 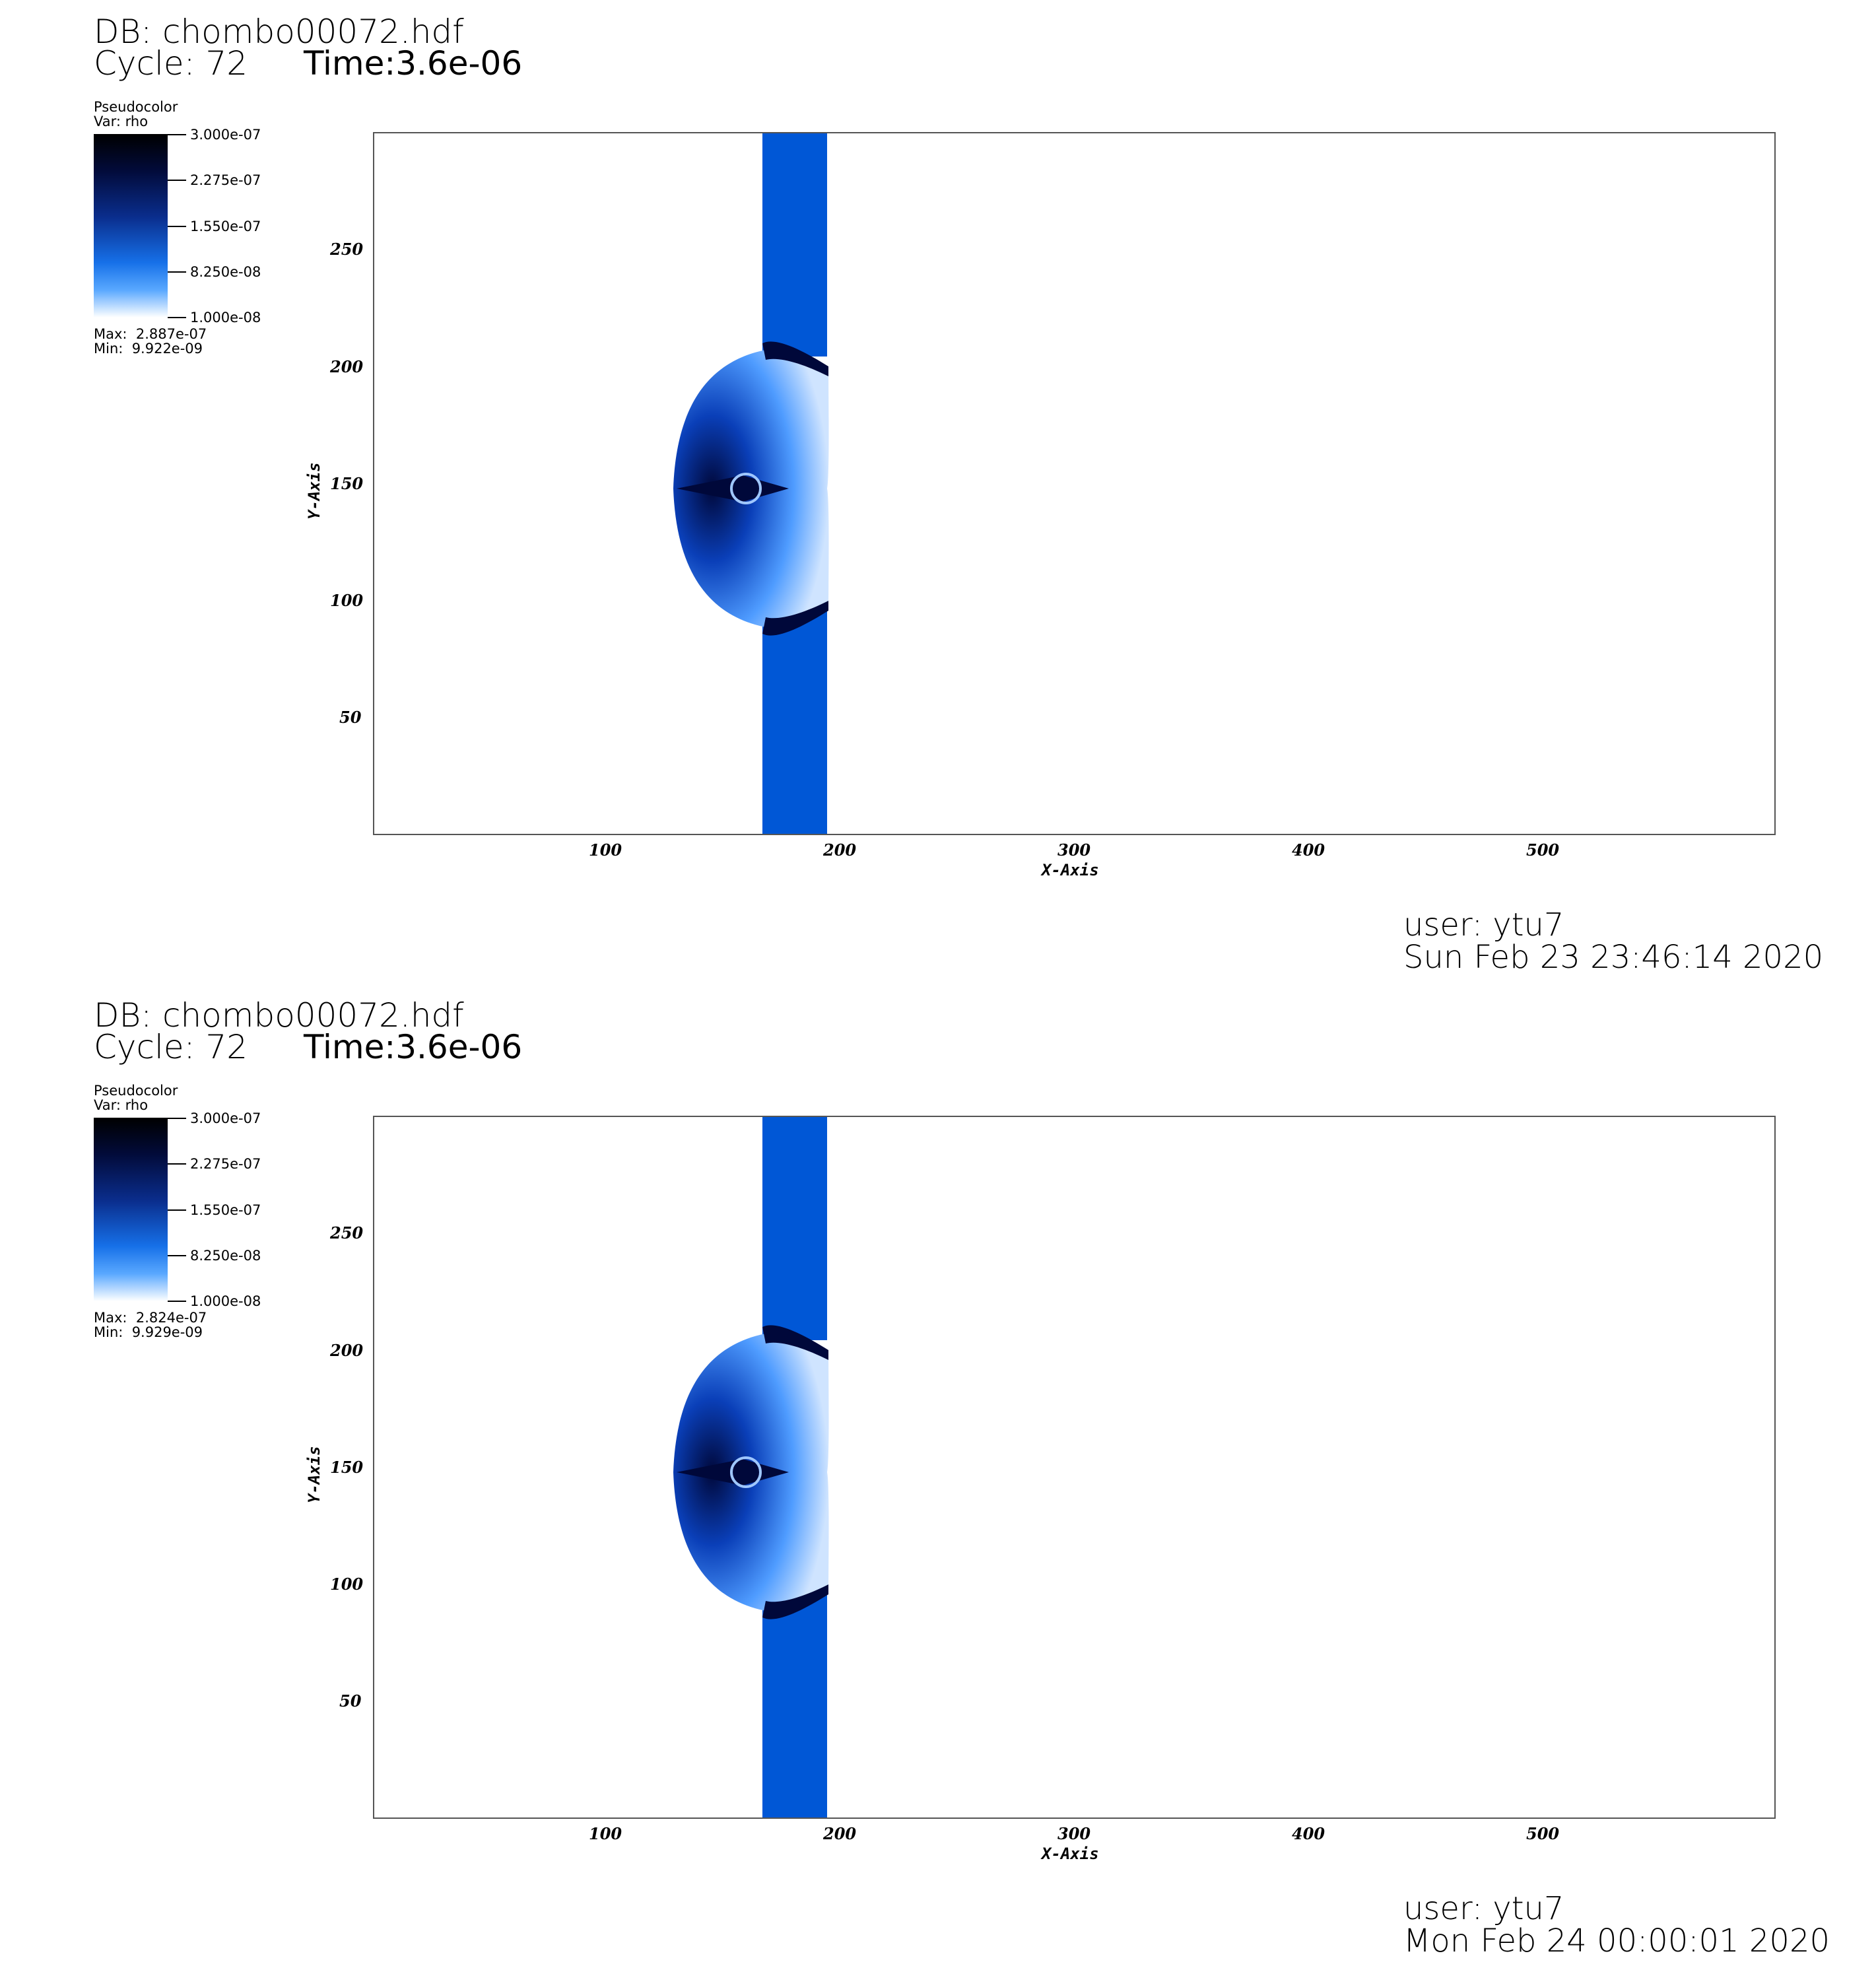 What do you see at coordinates (150, 1318) in the screenshot?
I see `legend-max: Max: 2.824e-07` at bounding box center [150, 1318].